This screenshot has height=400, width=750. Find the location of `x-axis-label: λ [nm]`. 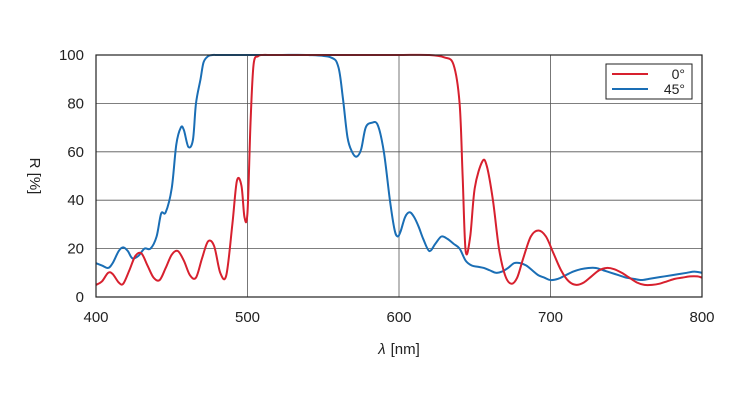

x-axis-label: λ [nm] is located at coordinates (398, 349).